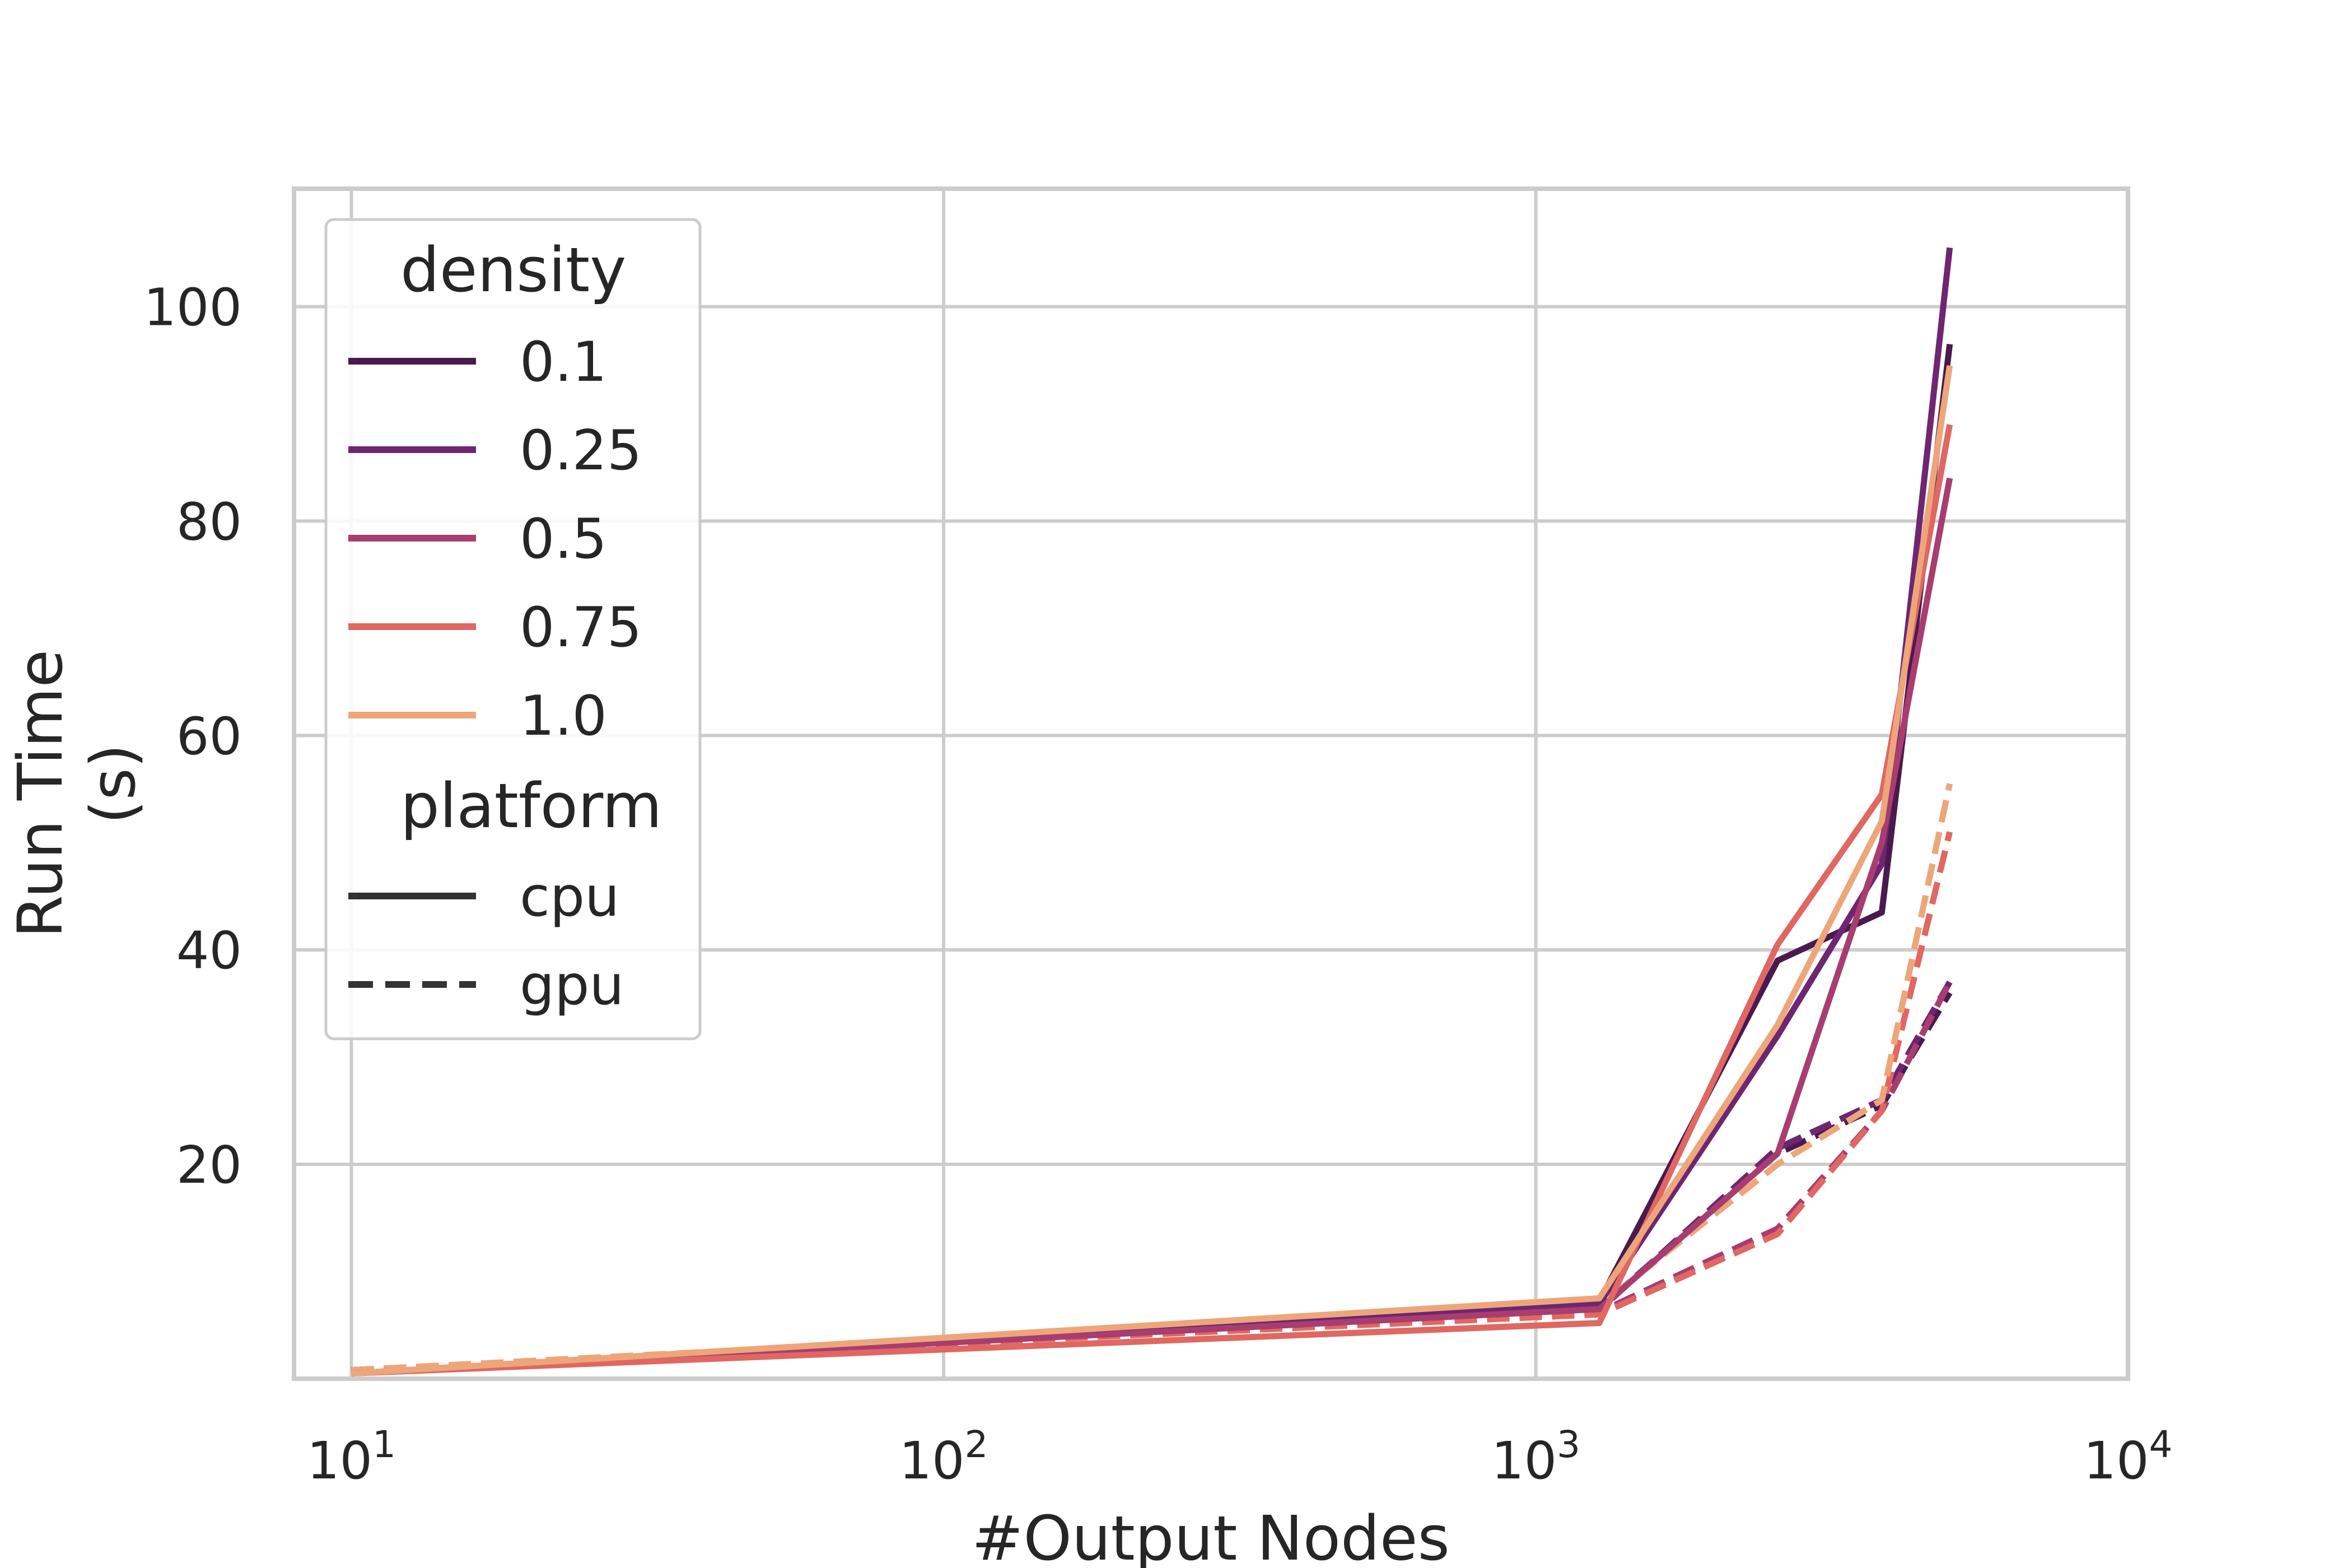  Describe the element at coordinates (563, 362) in the screenshot. I see `legend-label: 0.1` at that location.